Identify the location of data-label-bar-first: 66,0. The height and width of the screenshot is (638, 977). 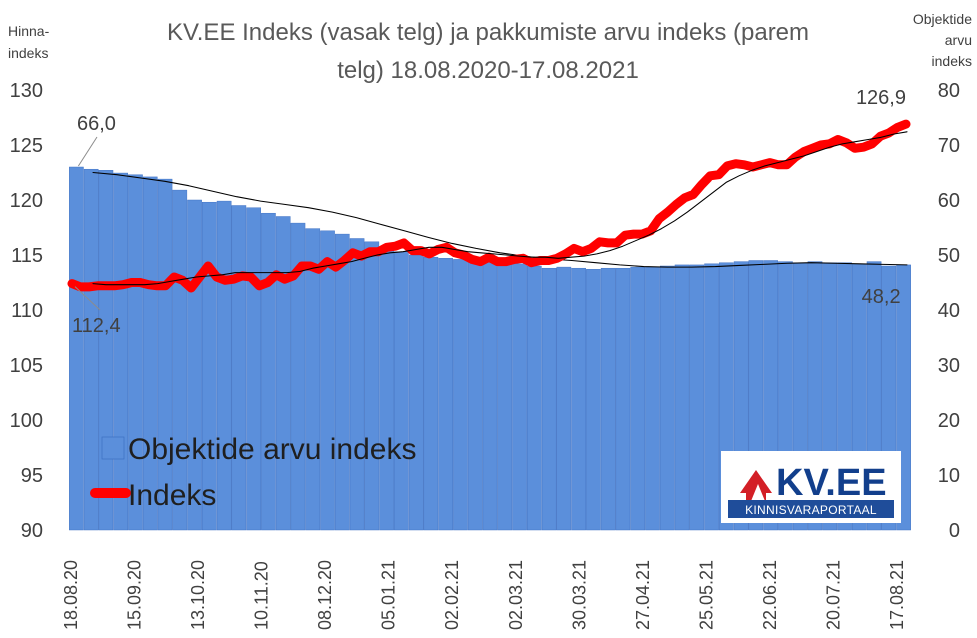
(96, 124).